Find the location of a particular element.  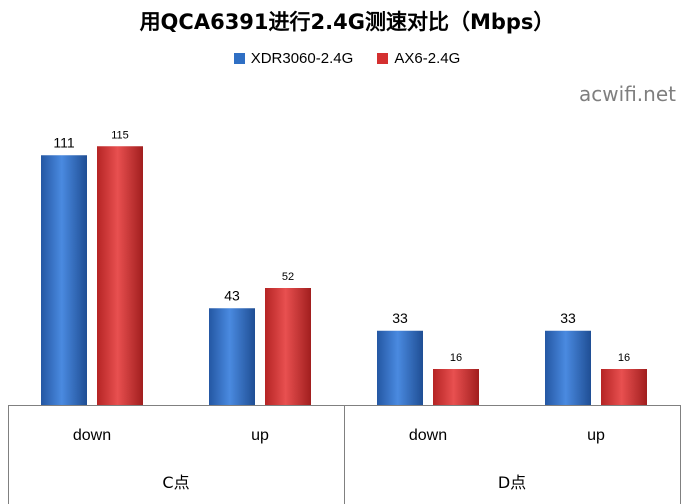

category-label-1: down is located at coordinates (92, 435).